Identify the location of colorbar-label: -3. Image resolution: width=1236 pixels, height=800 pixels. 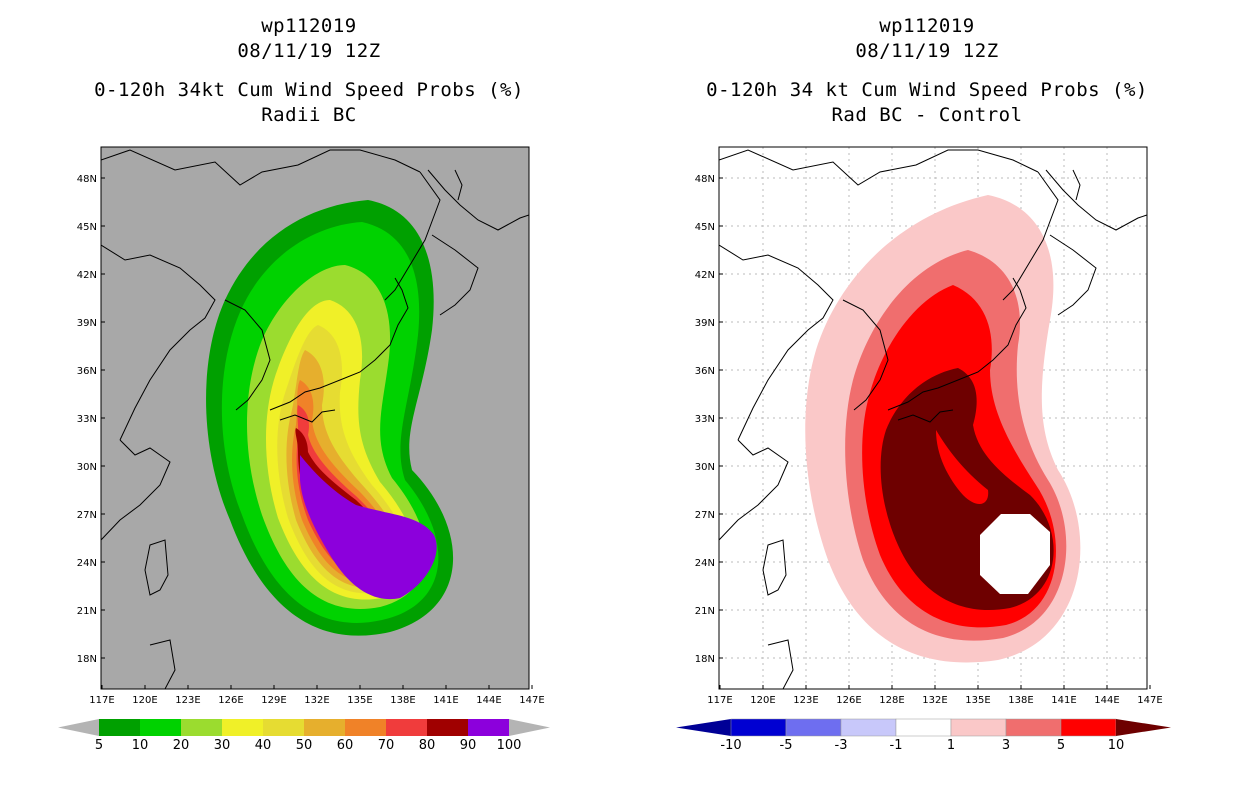
(841, 745).